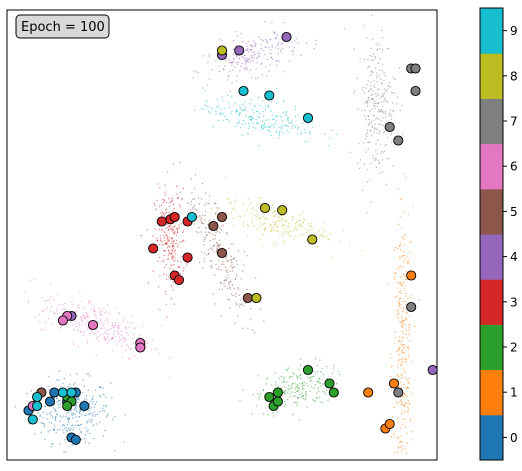 The image size is (522, 471). I want to click on colorbar-tick-label-2: 2, so click(514, 348).